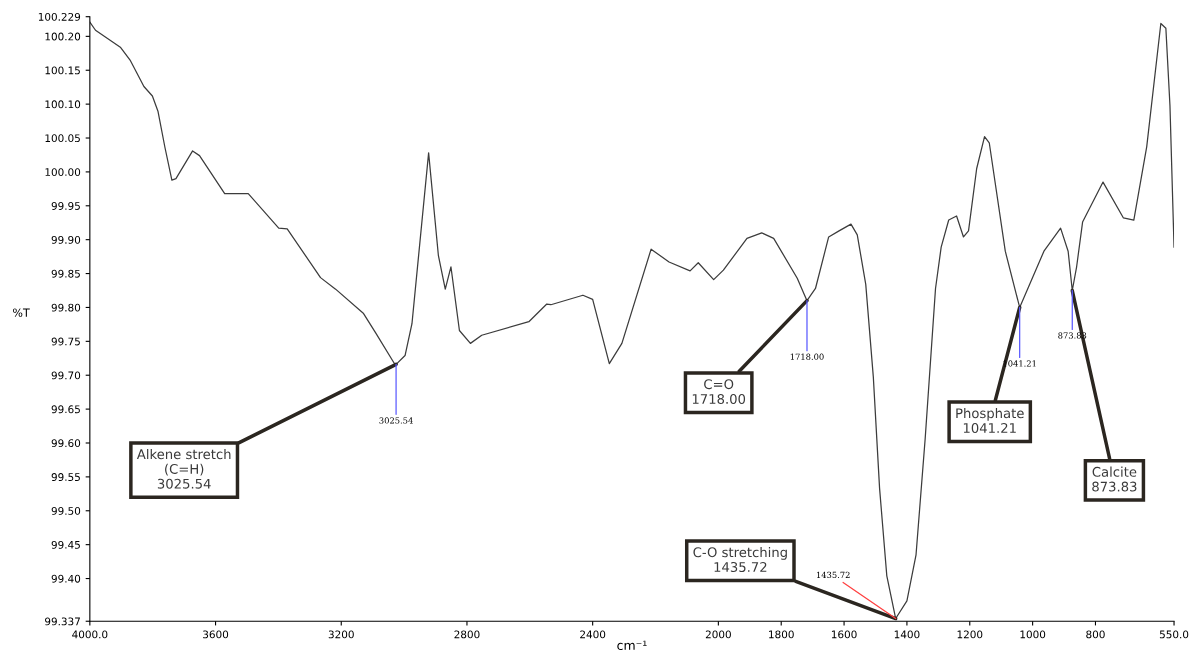  Describe the element at coordinates (63, 36) in the screenshot. I see `y-tick-label: 100.20` at that location.